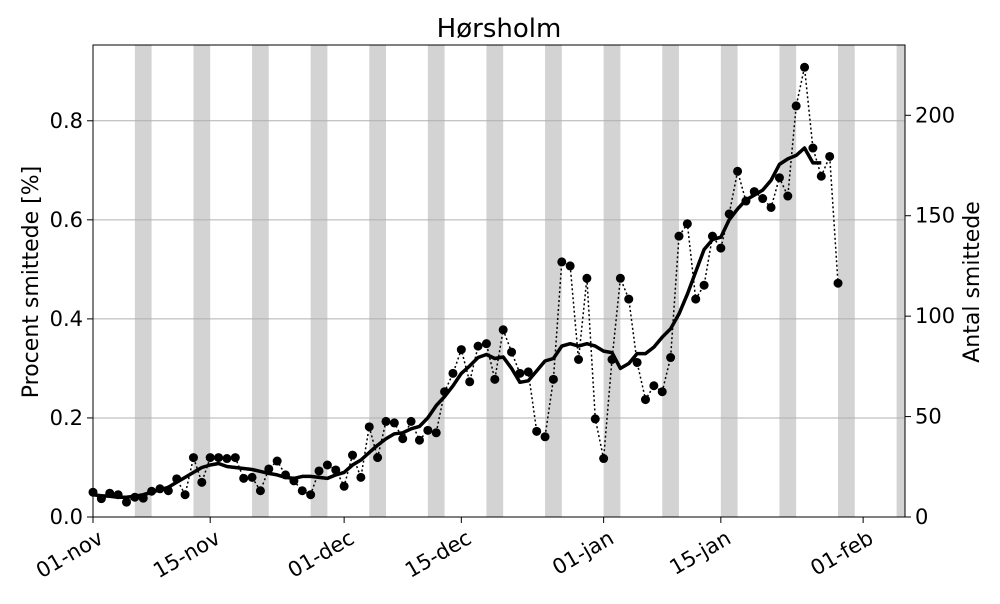 The image size is (1000, 604). I want to click on y2-tick-label: 200, so click(935, 115).